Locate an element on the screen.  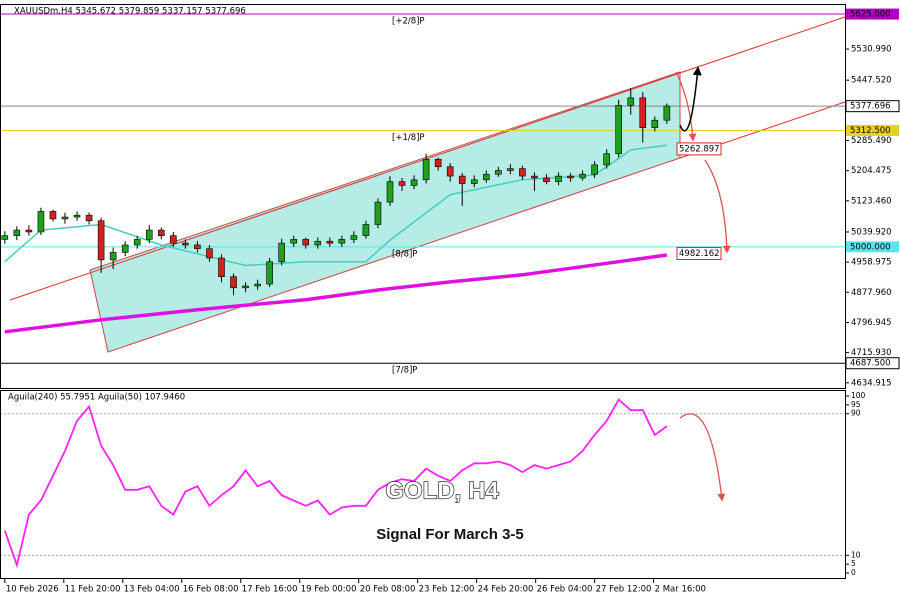
x-tick-label: 19 Feb 00:00 is located at coordinates (329, 590).